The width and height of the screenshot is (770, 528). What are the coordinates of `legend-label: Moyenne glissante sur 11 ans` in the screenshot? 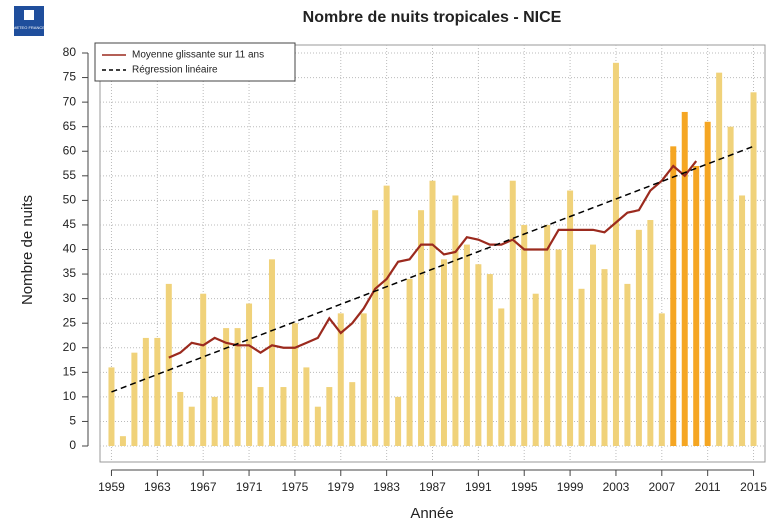 It's located at (198, 55).